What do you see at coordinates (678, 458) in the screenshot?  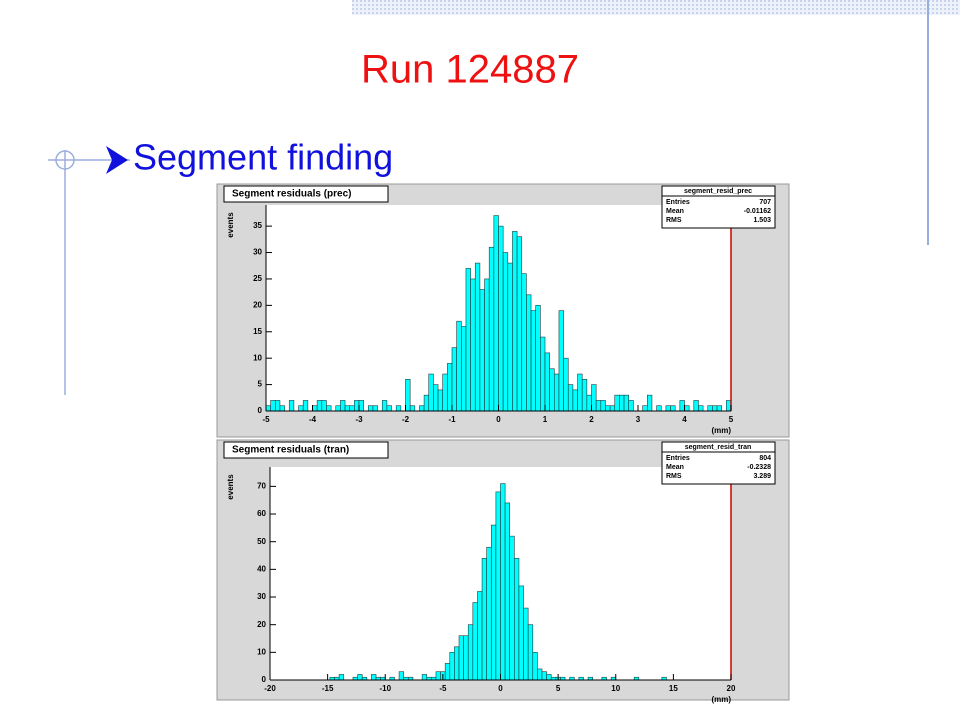 I see `stats-label: Entries` at bounding box center [678, 458].